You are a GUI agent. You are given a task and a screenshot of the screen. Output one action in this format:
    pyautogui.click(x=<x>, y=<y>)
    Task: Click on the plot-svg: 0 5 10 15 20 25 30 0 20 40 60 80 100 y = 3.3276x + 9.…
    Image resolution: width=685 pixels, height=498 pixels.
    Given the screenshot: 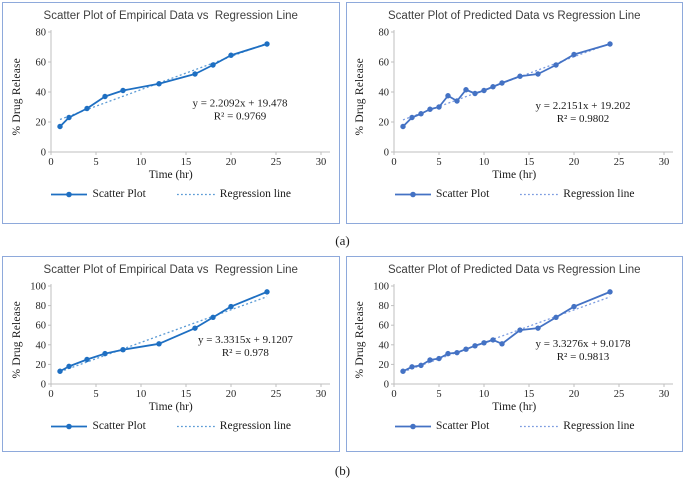 What is the action you would take?
    pyautogui.click(x=524, y=341)
    